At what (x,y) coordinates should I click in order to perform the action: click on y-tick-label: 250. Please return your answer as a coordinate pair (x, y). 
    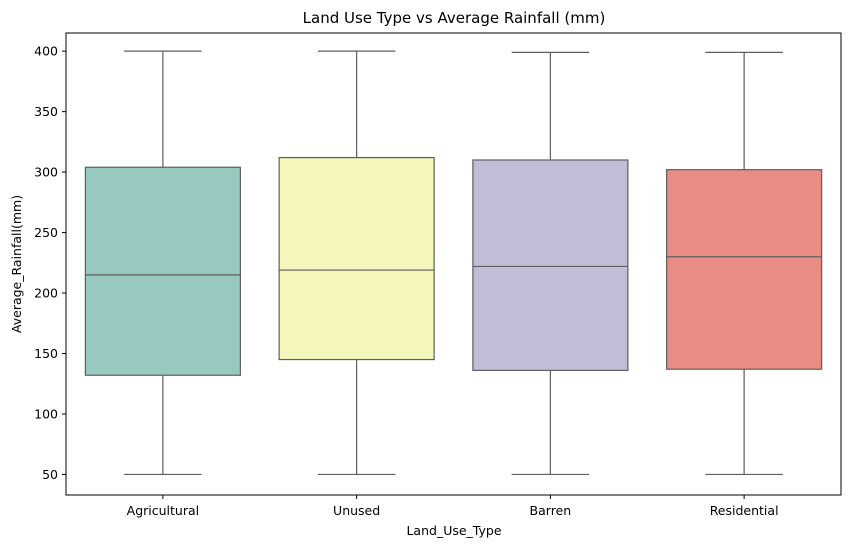
    Looking at the image, I should click on (46, 232).